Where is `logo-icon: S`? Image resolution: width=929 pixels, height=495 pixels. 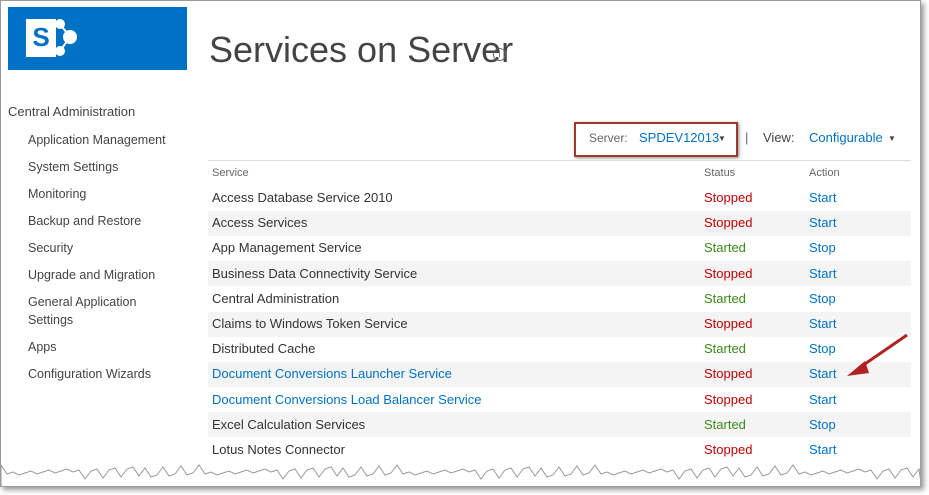 logo-icon: S is located at coordinates (51, 38).